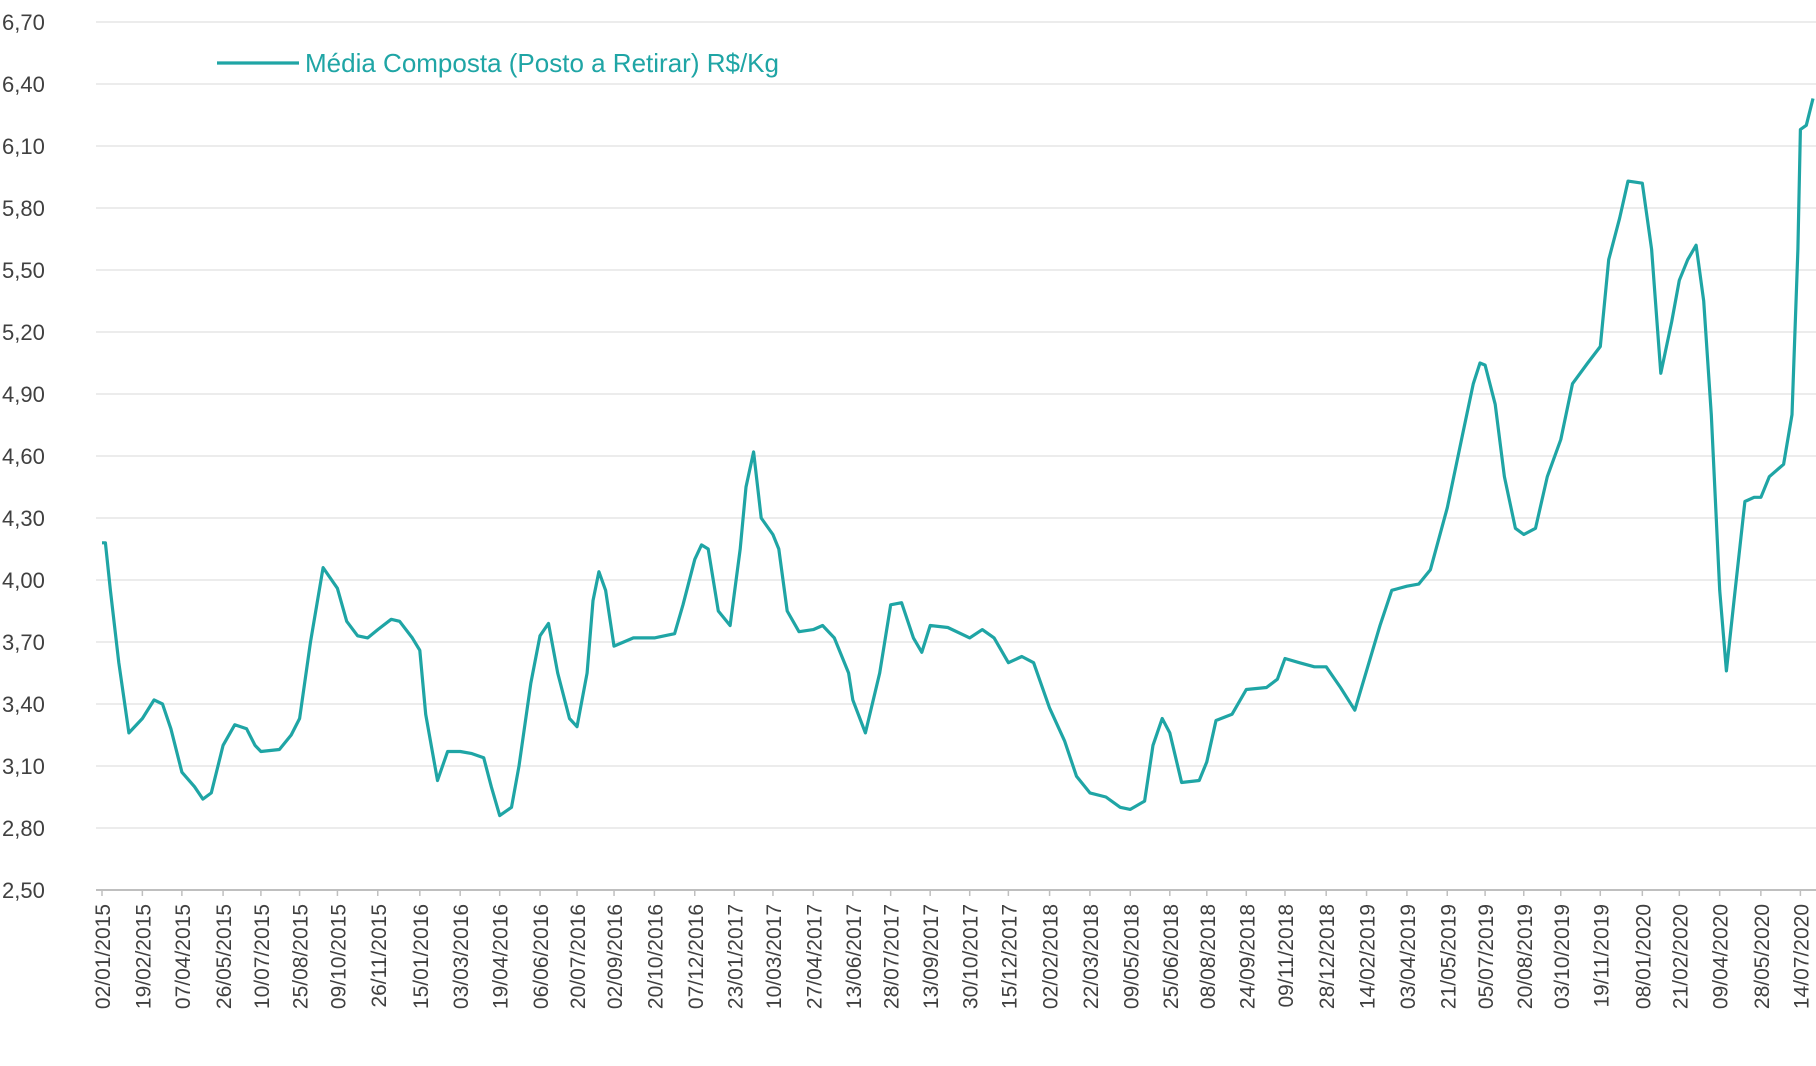 The image size is (1816, 1066). What do you see at coordinates (1562, 956) in the screenshot?
I see `x-tick-label: 03/10/2019` at bounding box center [1562, 956].